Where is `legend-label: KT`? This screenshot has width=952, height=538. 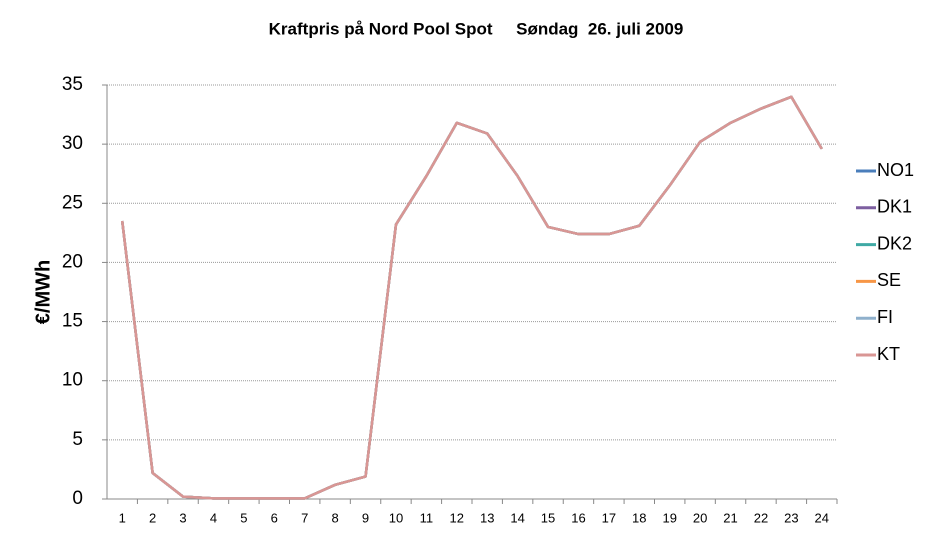 legend-label: KT is located at coordinates (888, 354).